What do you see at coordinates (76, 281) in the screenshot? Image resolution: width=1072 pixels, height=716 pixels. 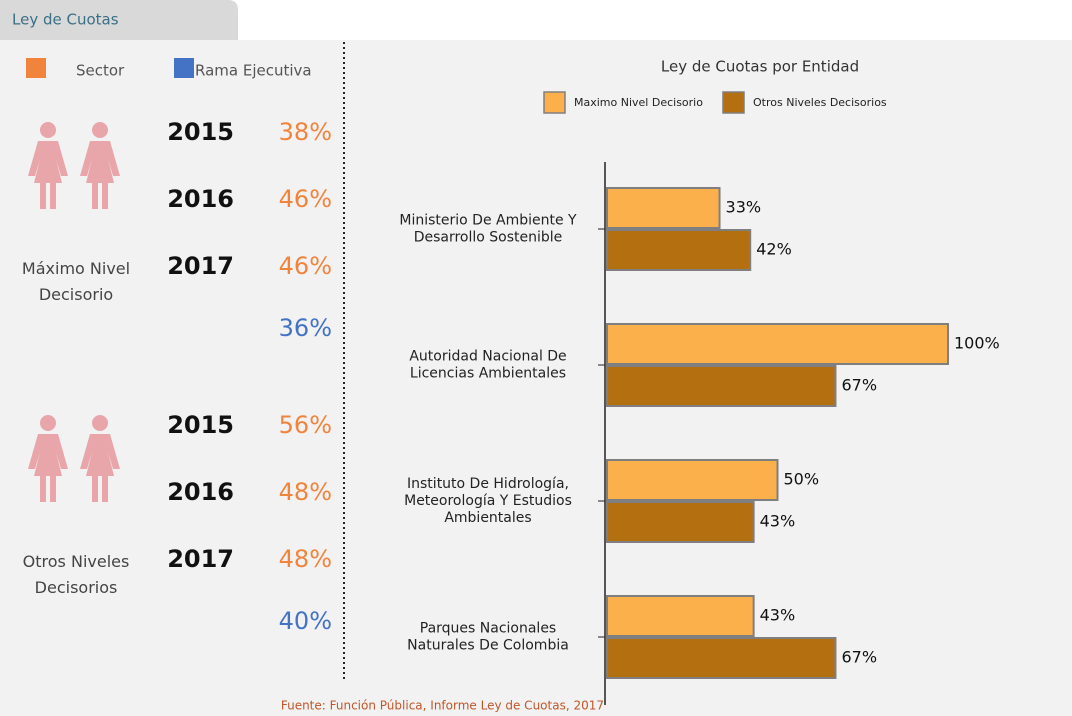 I see `group-label: Máximo Nivel Decisorio` at bounding box center [76, 281].